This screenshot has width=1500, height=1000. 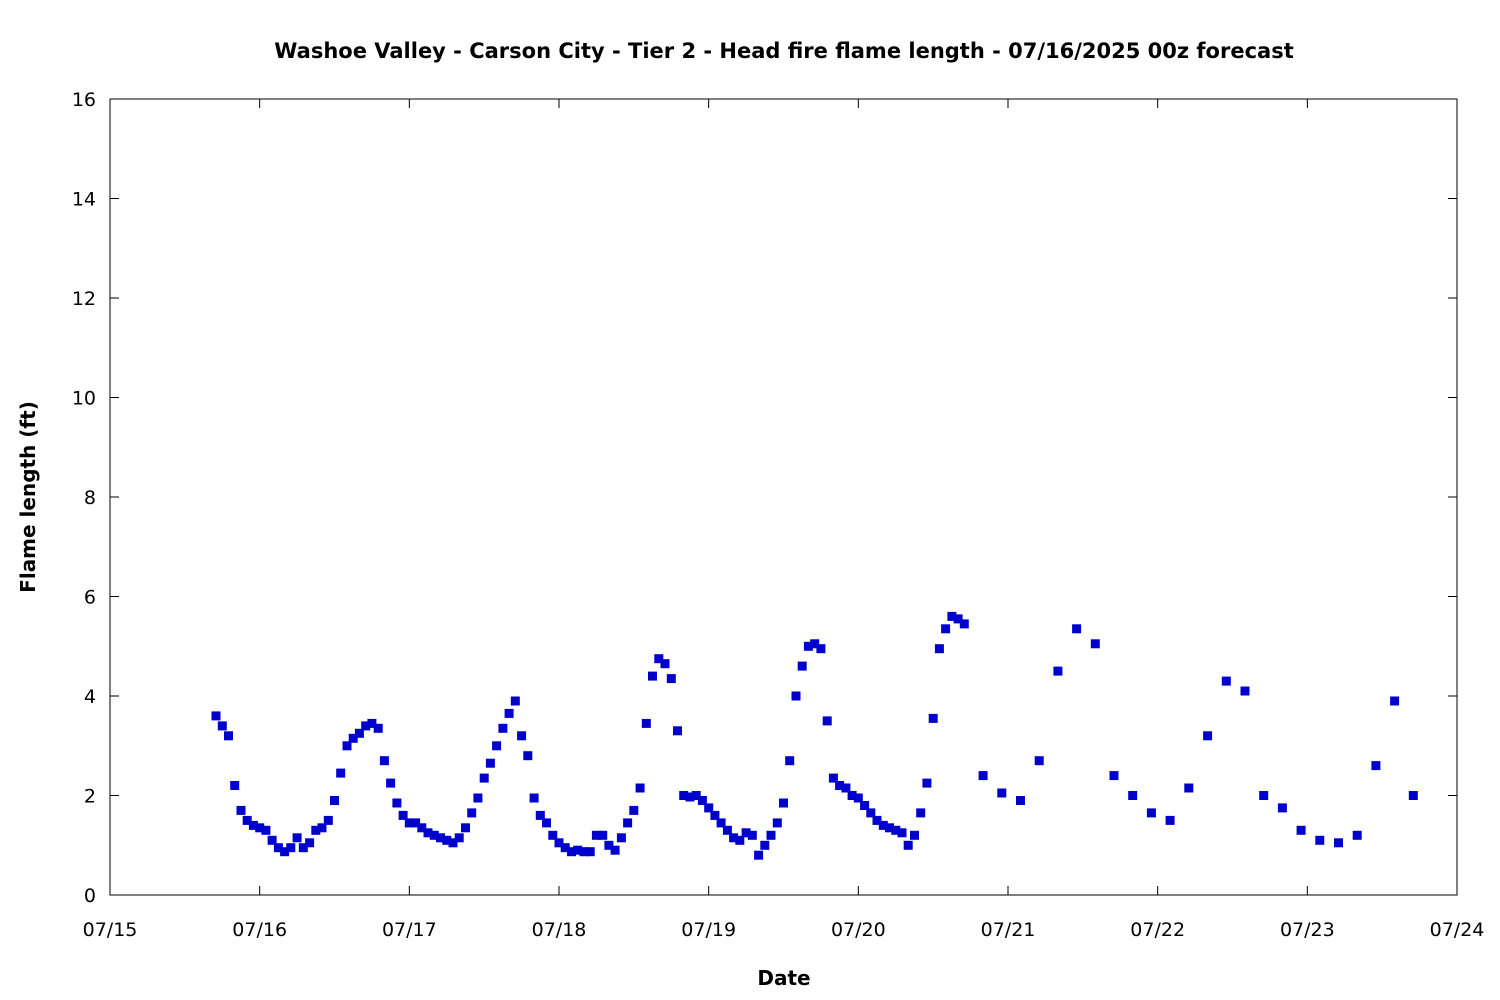 I want to click on y-tick-label: 2, so click(x=90, y=797).